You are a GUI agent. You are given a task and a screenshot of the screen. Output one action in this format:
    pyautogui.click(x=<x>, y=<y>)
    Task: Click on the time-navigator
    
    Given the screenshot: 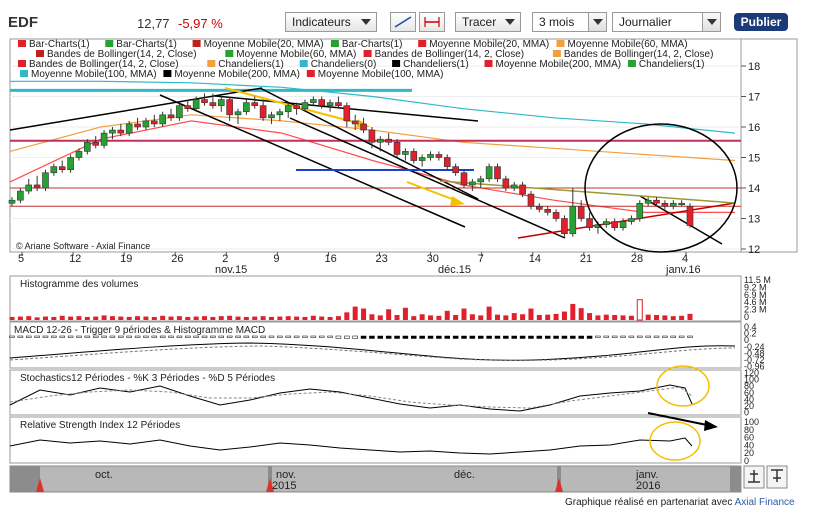 What is the action you would take?
    pyautogui.click(x=375, y=479)
    